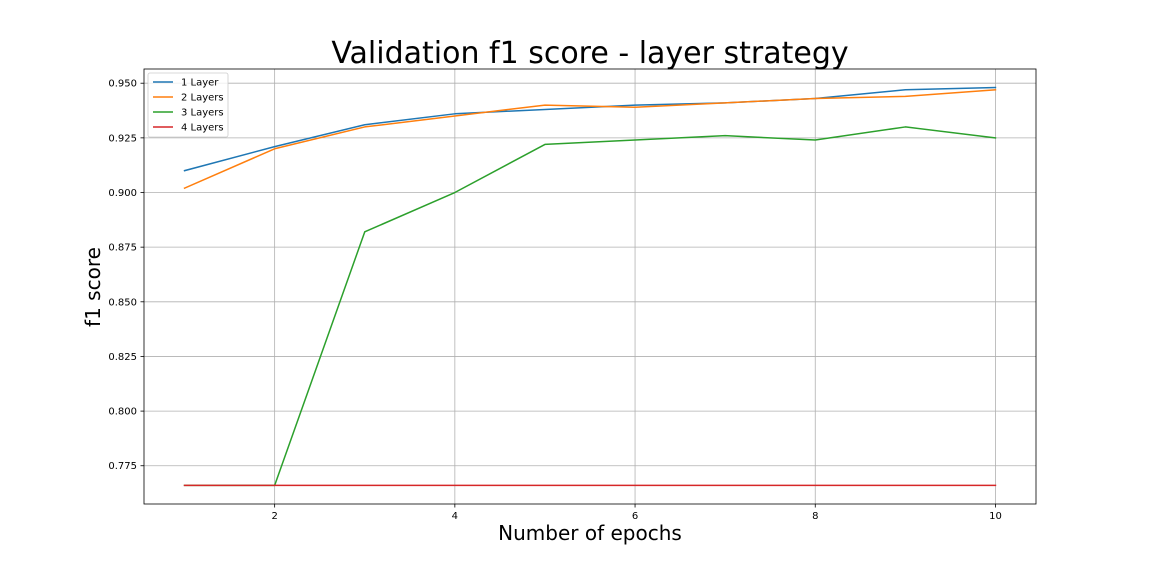  What do you see at coordinates (995, 516) in the screenshot?
I see `x-tick-label: 10` at bounding box center [995, 516].